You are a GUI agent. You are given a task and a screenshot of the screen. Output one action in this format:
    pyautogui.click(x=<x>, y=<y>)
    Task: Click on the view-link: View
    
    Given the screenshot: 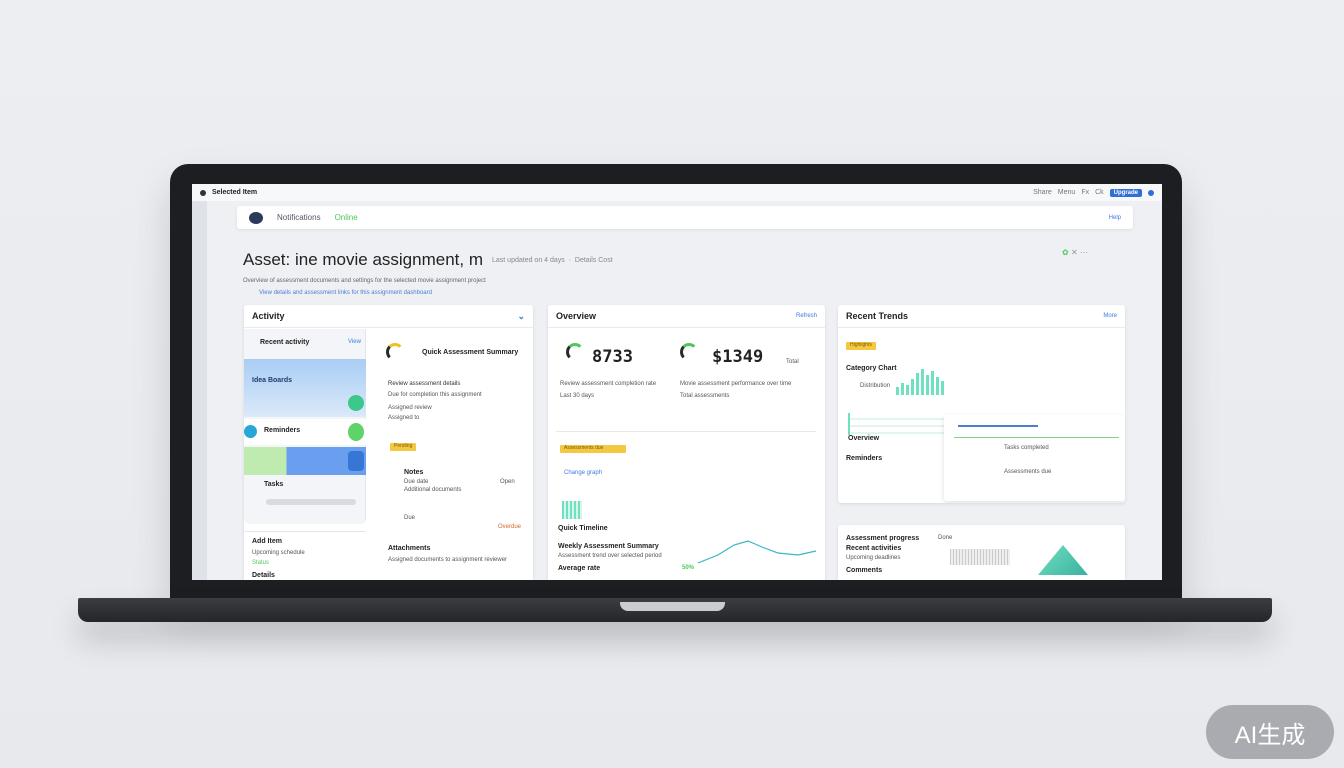 What is the action you would take?
    pyautogui.click(x=354, y=342)
    